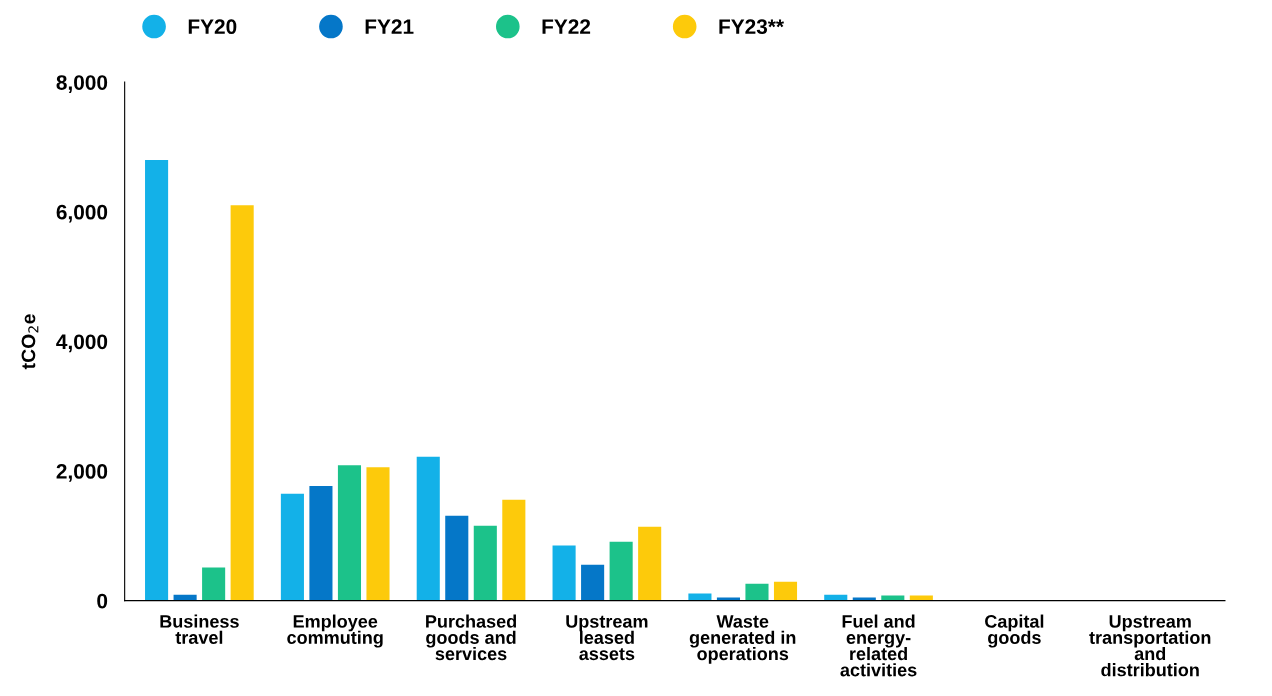 This screenshot has height=696, width=1272. Describe the element at coordinates (878, 645) in the screenshot. I see `x-tick-label: Fuel and energy-related activities` at that location.